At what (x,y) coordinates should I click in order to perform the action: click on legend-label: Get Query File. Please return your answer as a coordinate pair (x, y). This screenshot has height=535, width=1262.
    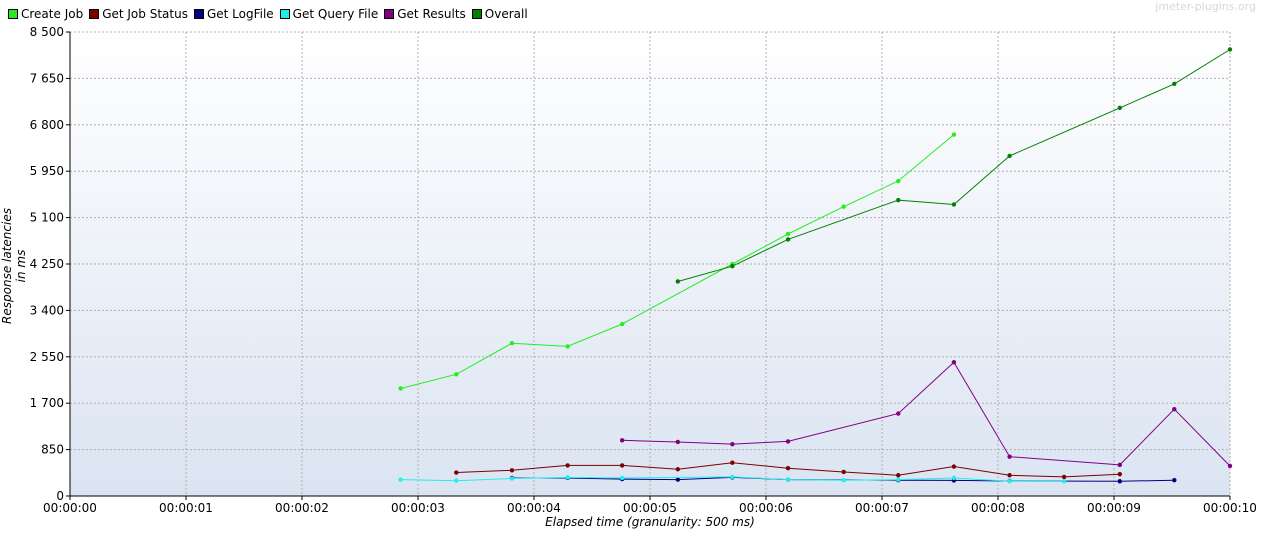
    Looking at the image, I should click on (335, 14).